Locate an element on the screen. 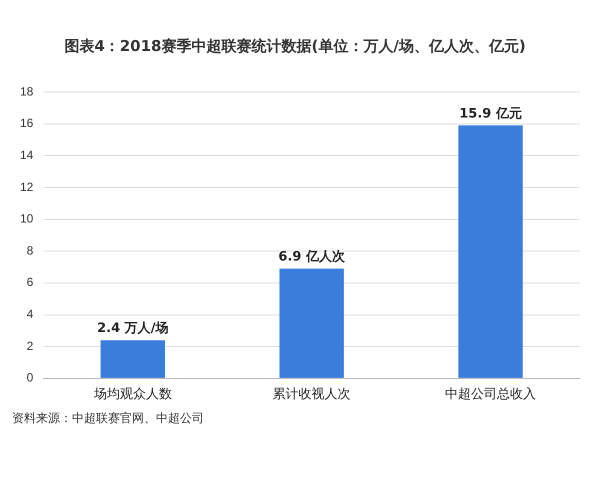  y-tick-label: 14 is located at coordinates (27, 155).